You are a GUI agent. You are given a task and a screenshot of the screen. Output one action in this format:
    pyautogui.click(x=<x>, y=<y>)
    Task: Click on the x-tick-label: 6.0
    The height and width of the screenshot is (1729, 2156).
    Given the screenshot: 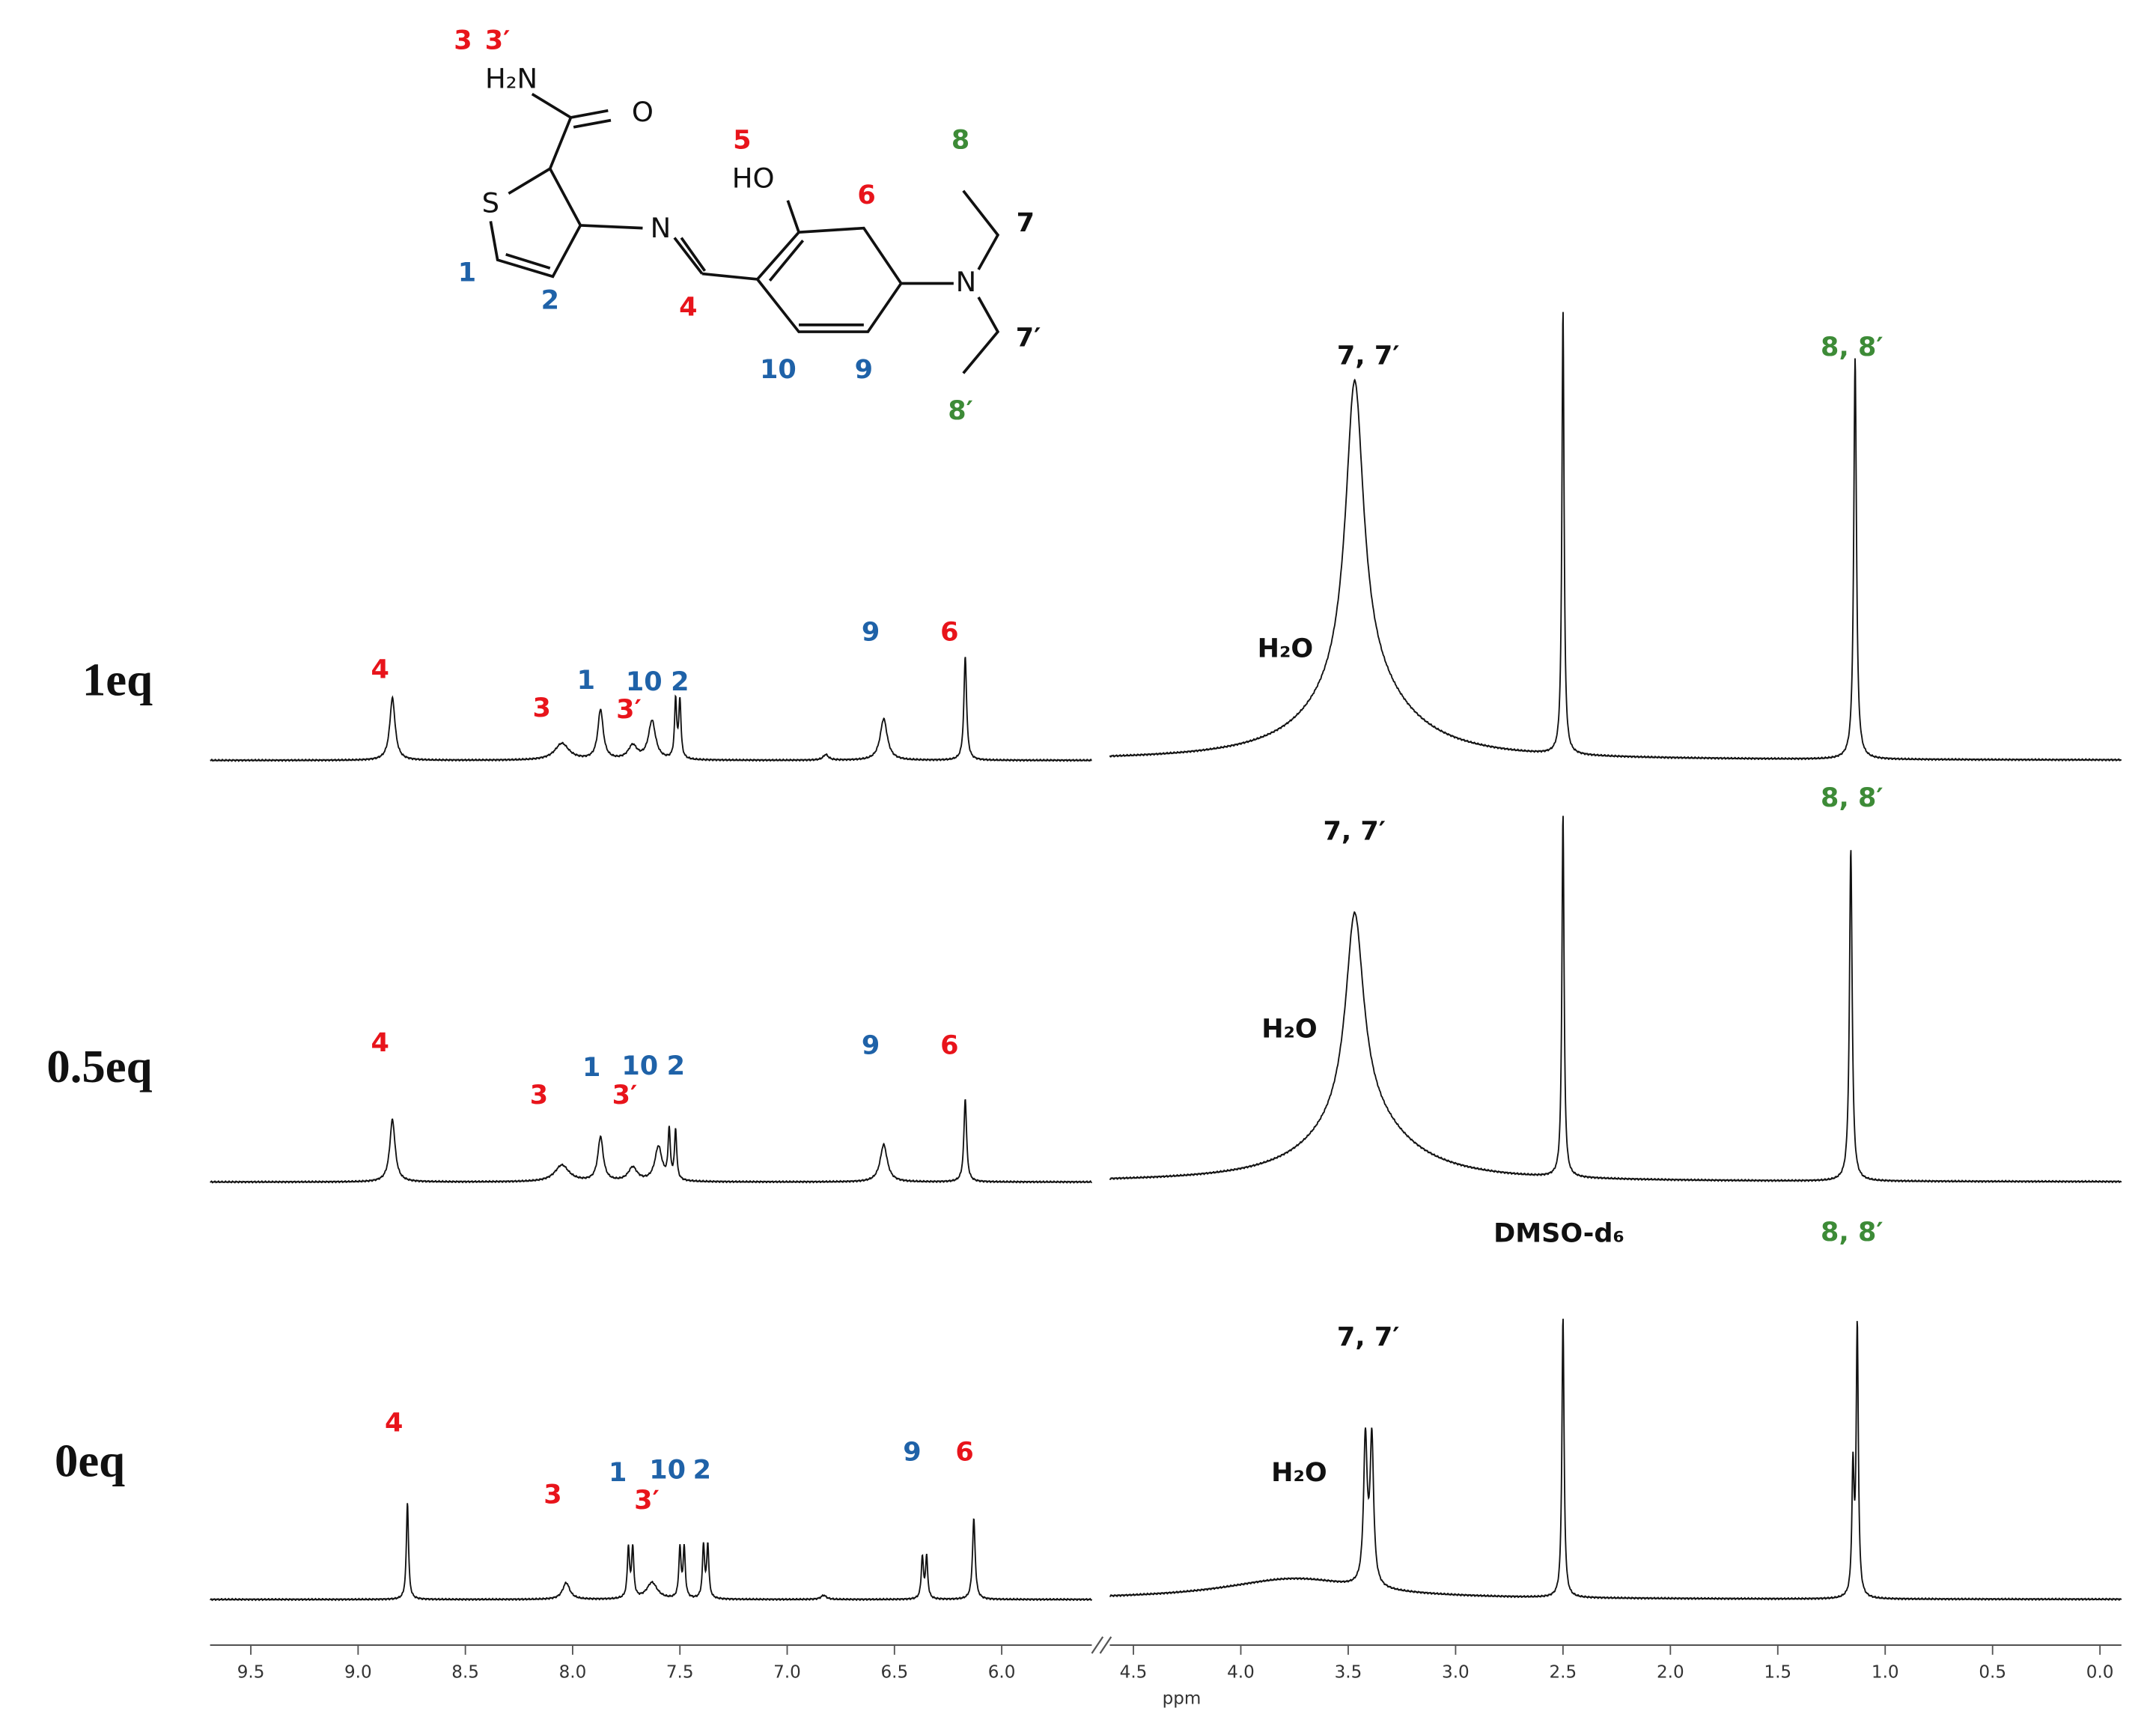 What is the action you would take?
    pyautogui.click(x=1002, y=1672)
    